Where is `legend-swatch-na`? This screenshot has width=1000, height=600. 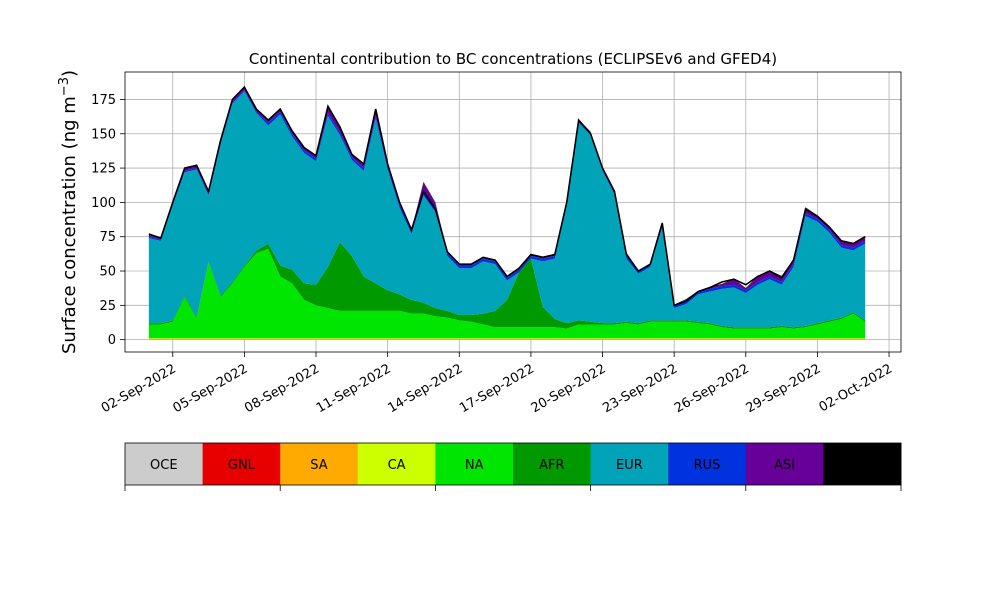 legend-swatch-na is located at coordinates (474, 464).